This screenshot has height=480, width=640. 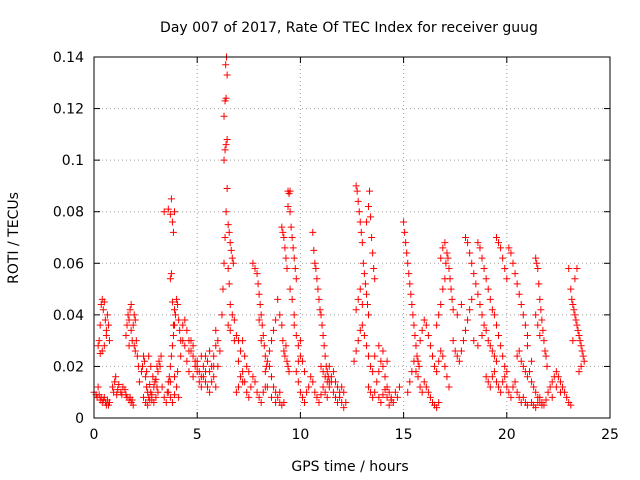 What do you see at coordinates (68, 367) in the screenshot?
I see `y-tick-label: 0.02` at bounding box center [68, 367].